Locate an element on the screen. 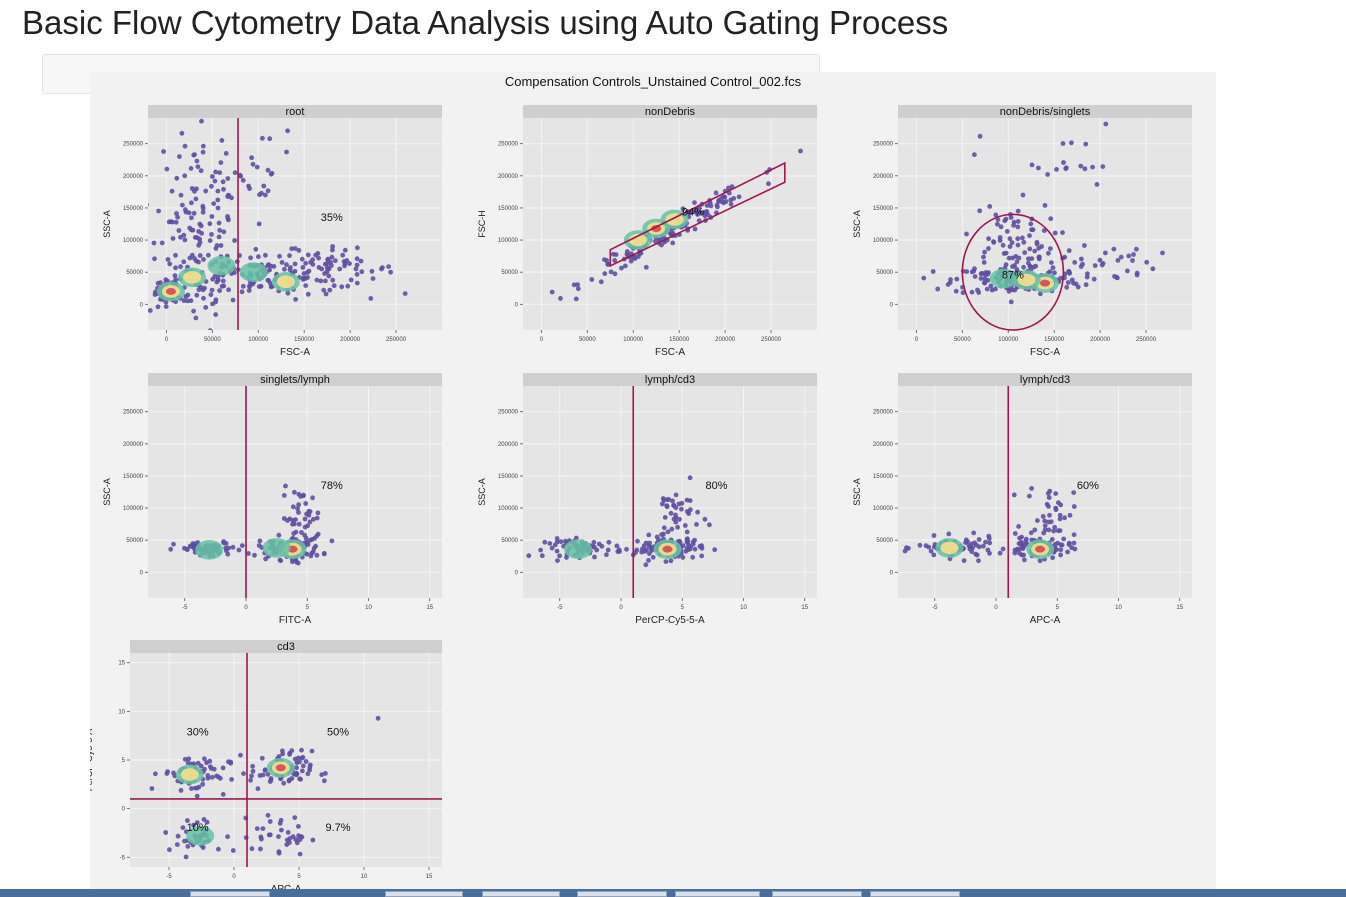  x-axis-label: PerCP-Cy5-5-A is located at coordinates (670, 620).